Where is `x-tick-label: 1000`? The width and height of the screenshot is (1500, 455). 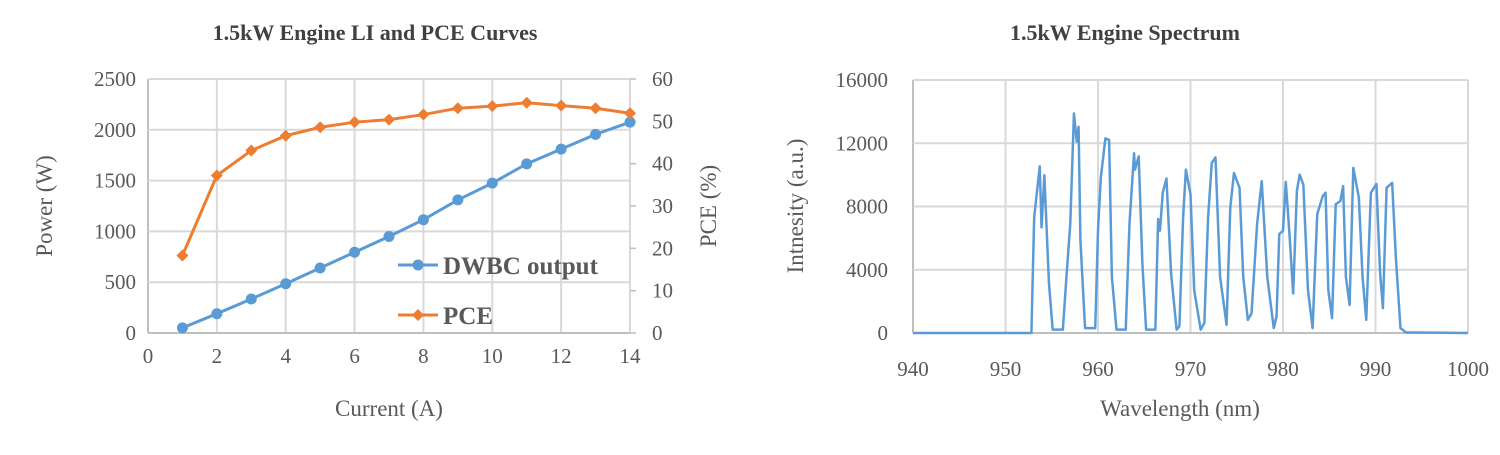 x-tick-label: 1000 is located at coordinates (1468, 369).